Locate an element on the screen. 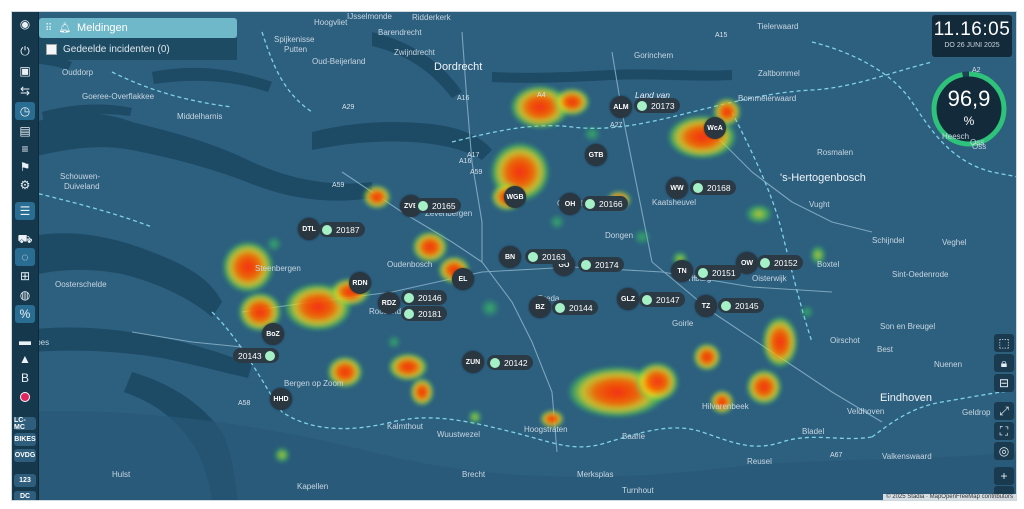 The width and height of the screenshot is (1024, 509). location-marker-l20168: 20168 is located at coordinates (713, 187).